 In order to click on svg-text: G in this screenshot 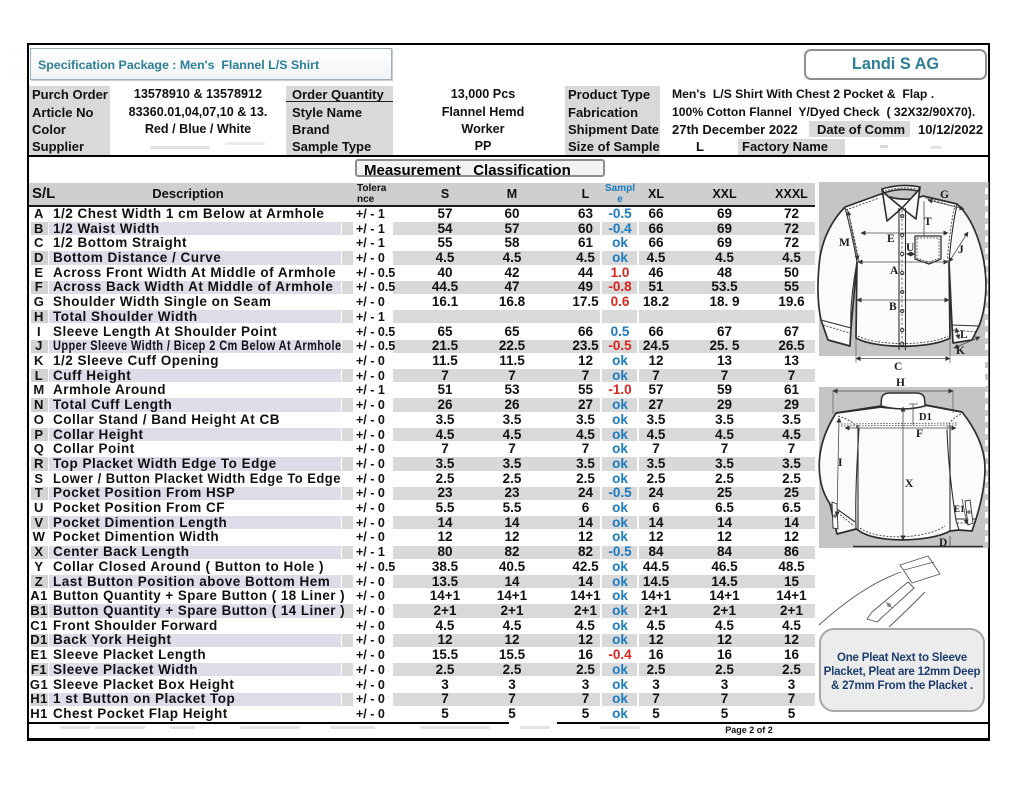, I will do `click(944, 195)`.